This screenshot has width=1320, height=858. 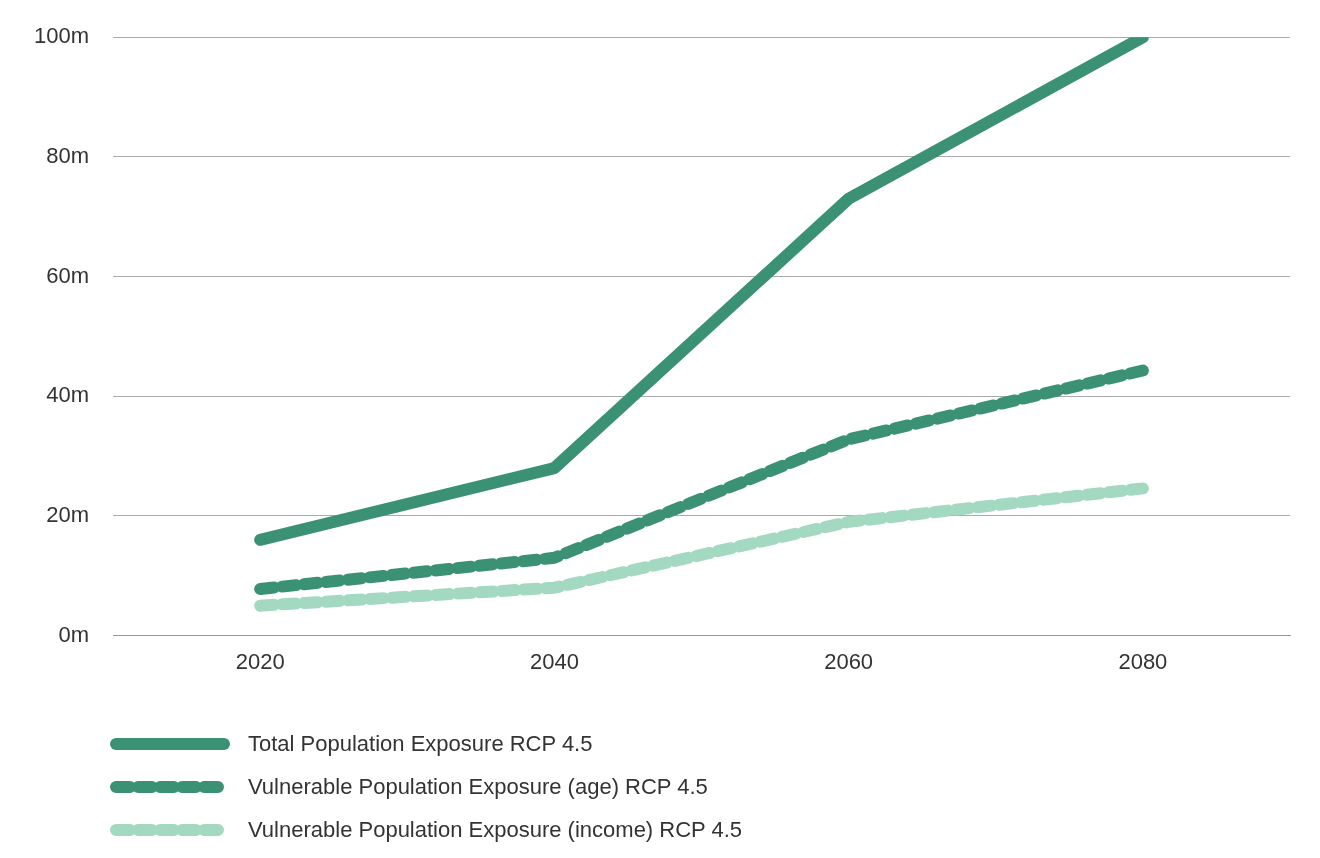 What do you see at coordinates (260, 661) in the screenshot?
I see `x-tick-label: 2020` at bounding box center [260, 661].